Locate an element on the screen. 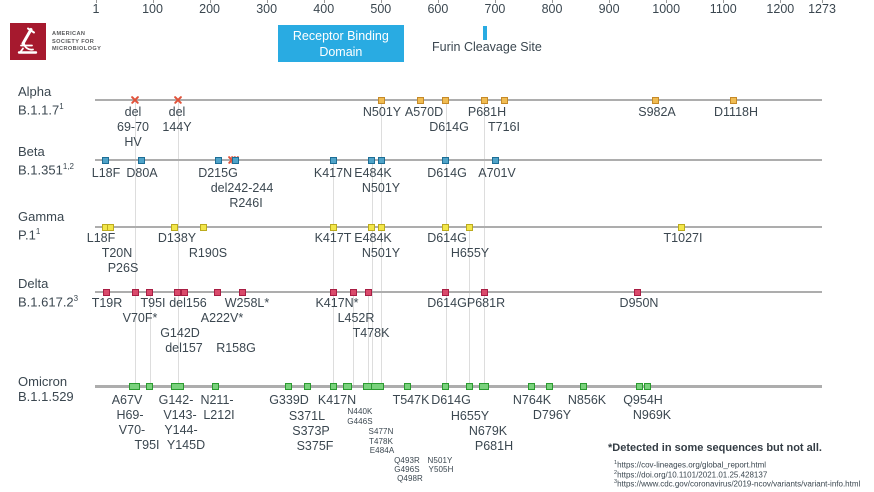 This screenshot has width=874, height=492. scale-tick-label: 1100 is located at coordinates (723, 9).